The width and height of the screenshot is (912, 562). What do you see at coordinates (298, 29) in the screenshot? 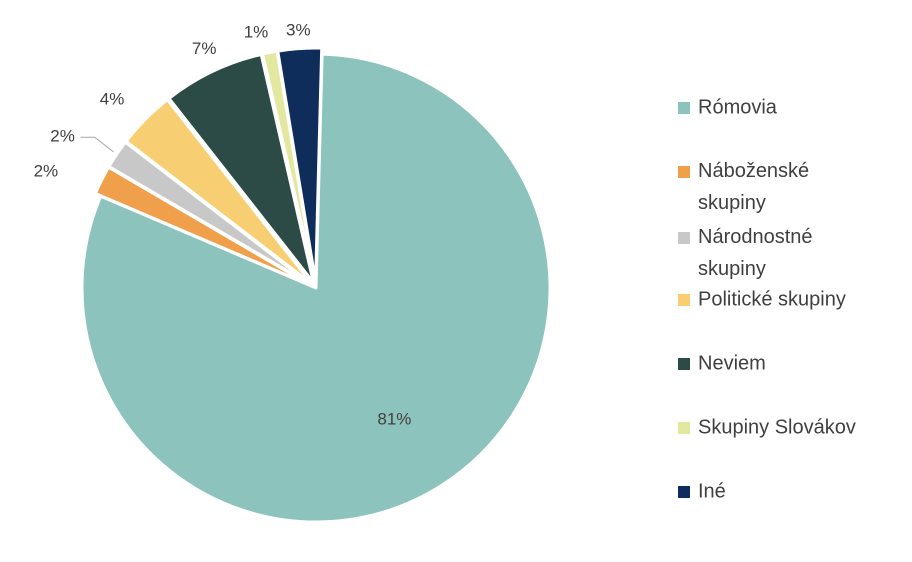
I see `data-label-7: 3%` at bounding box center [298, 29].